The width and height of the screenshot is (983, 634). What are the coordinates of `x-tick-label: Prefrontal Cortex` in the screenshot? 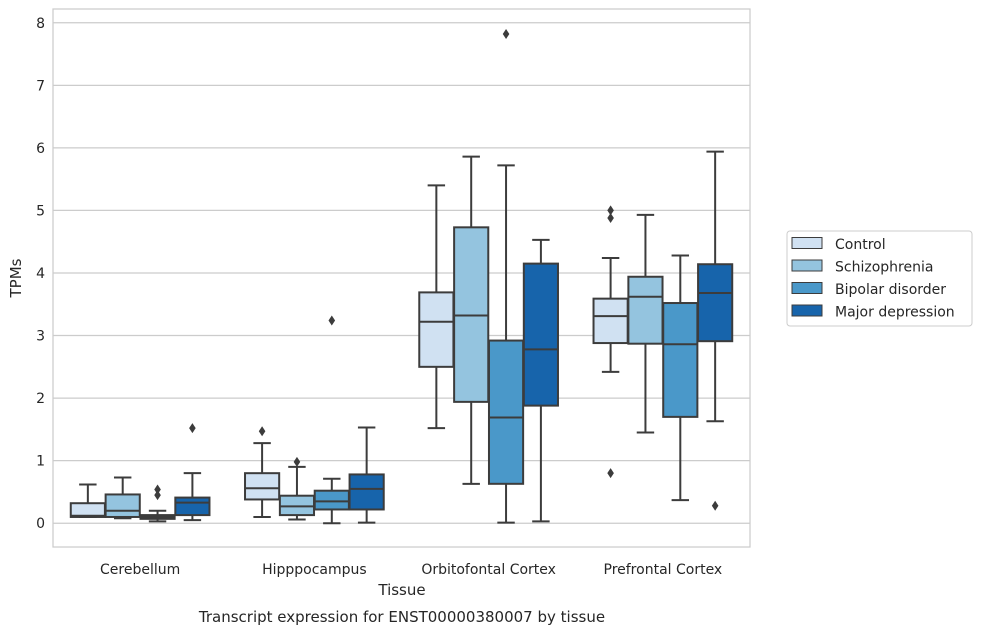 It's located at (663, 570).